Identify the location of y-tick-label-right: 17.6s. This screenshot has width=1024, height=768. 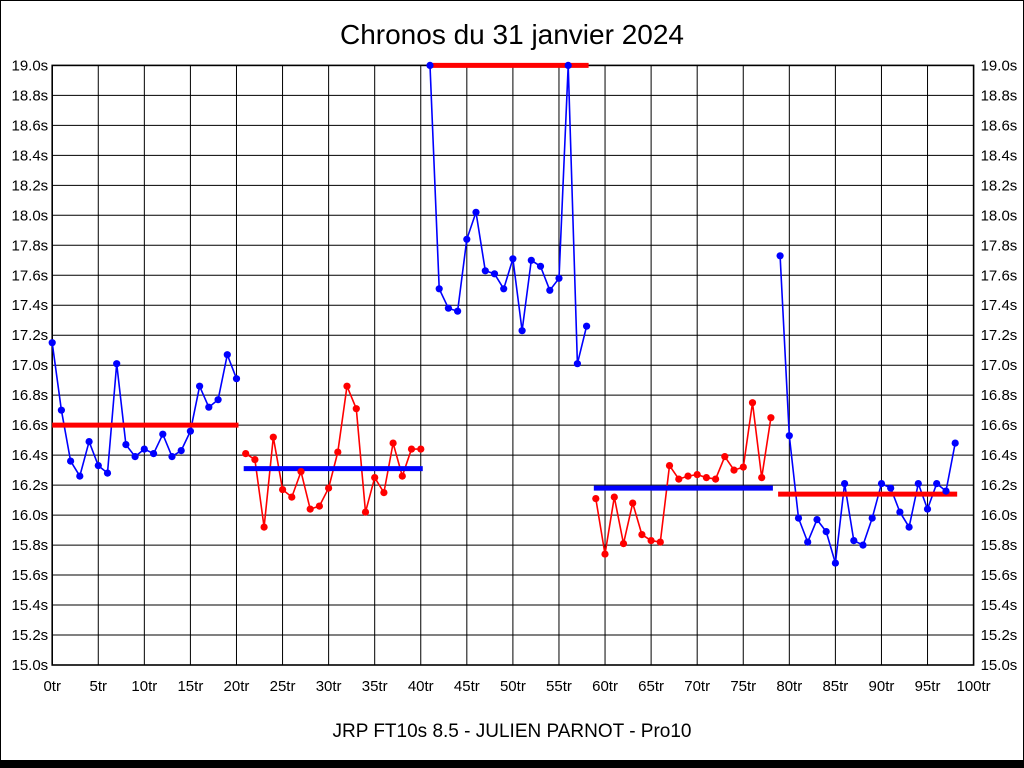
(999, 275).